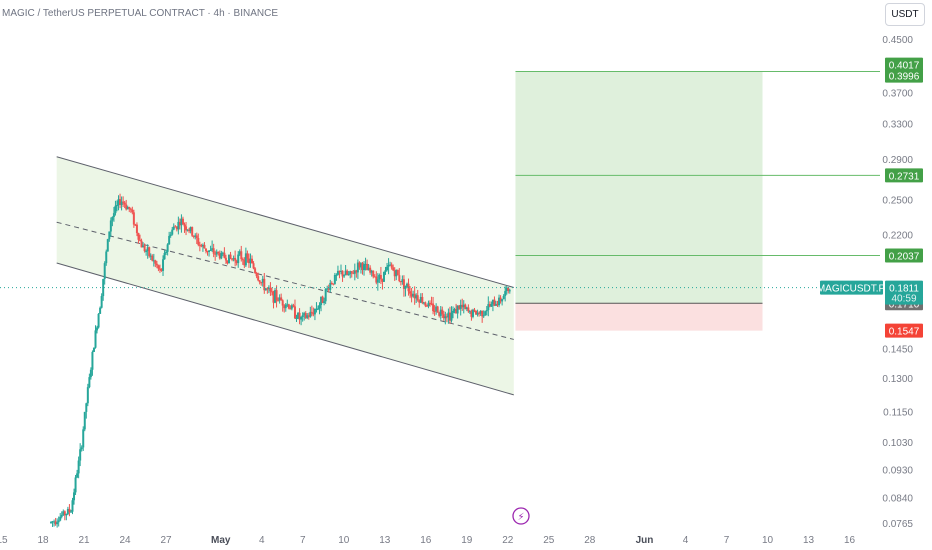 Image resolution: width=932 pixels, height=550 pixels. What do you see at coordinates (904, 175) in the screenshot?
I see `level-label-target-3: 0.2731` at bounding box center [904, 175].